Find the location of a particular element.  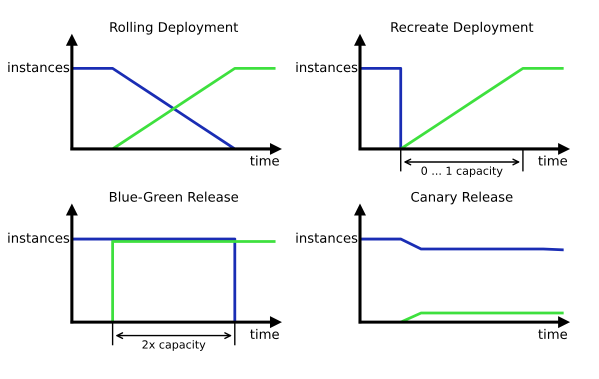

text: 2x capacity is located at coordinates (174, 345).